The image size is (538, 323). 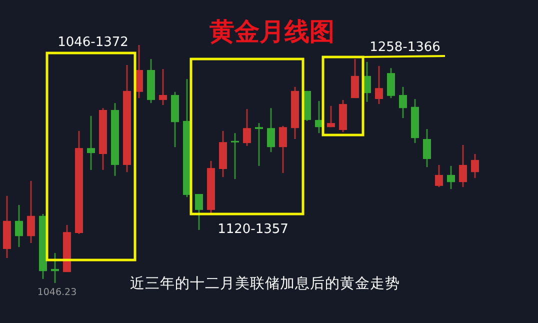 I want to click on annotation: 1120-1357, so click(x=253, y=229).